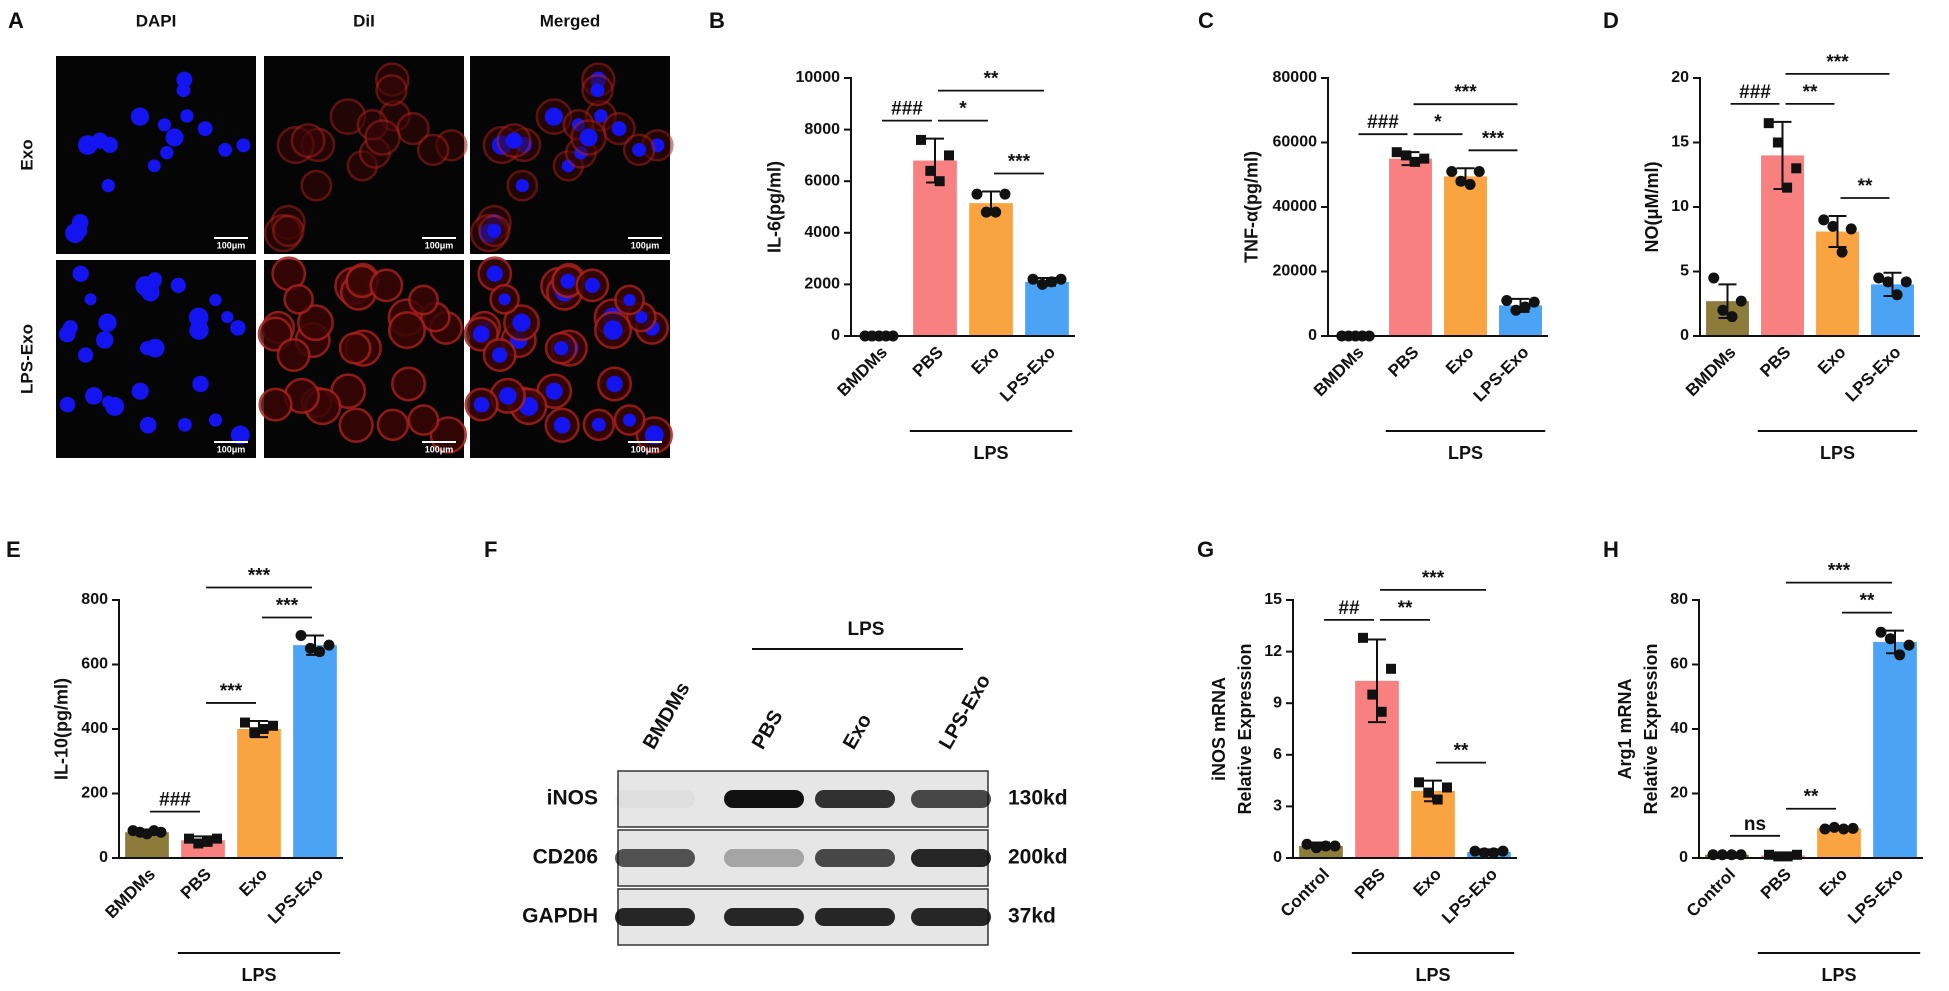  I want to click on y-tick-label: 800, so click(94, 599).